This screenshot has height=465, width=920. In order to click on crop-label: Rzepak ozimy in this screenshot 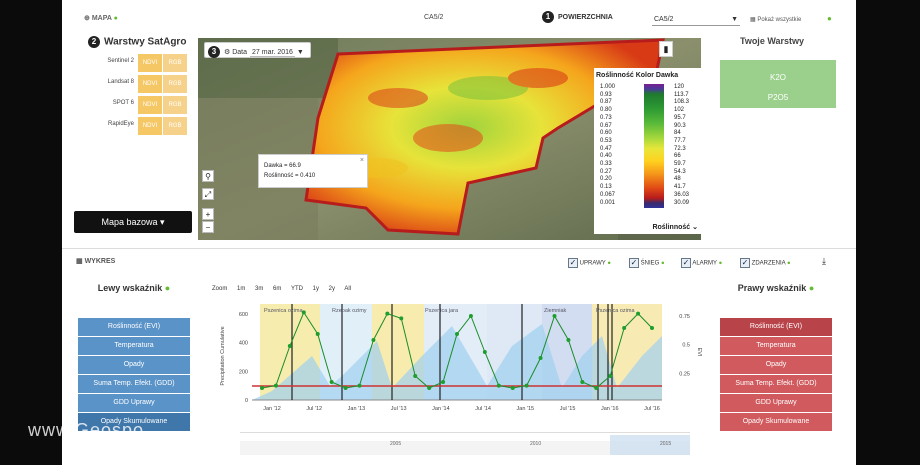, I will do `click(349, 311)`.